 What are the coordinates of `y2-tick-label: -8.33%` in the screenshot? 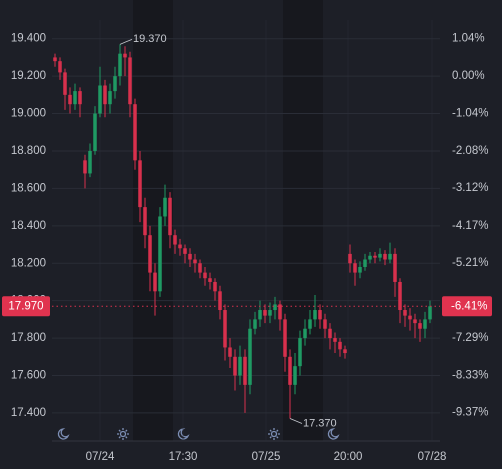 It's located at (470, 375).